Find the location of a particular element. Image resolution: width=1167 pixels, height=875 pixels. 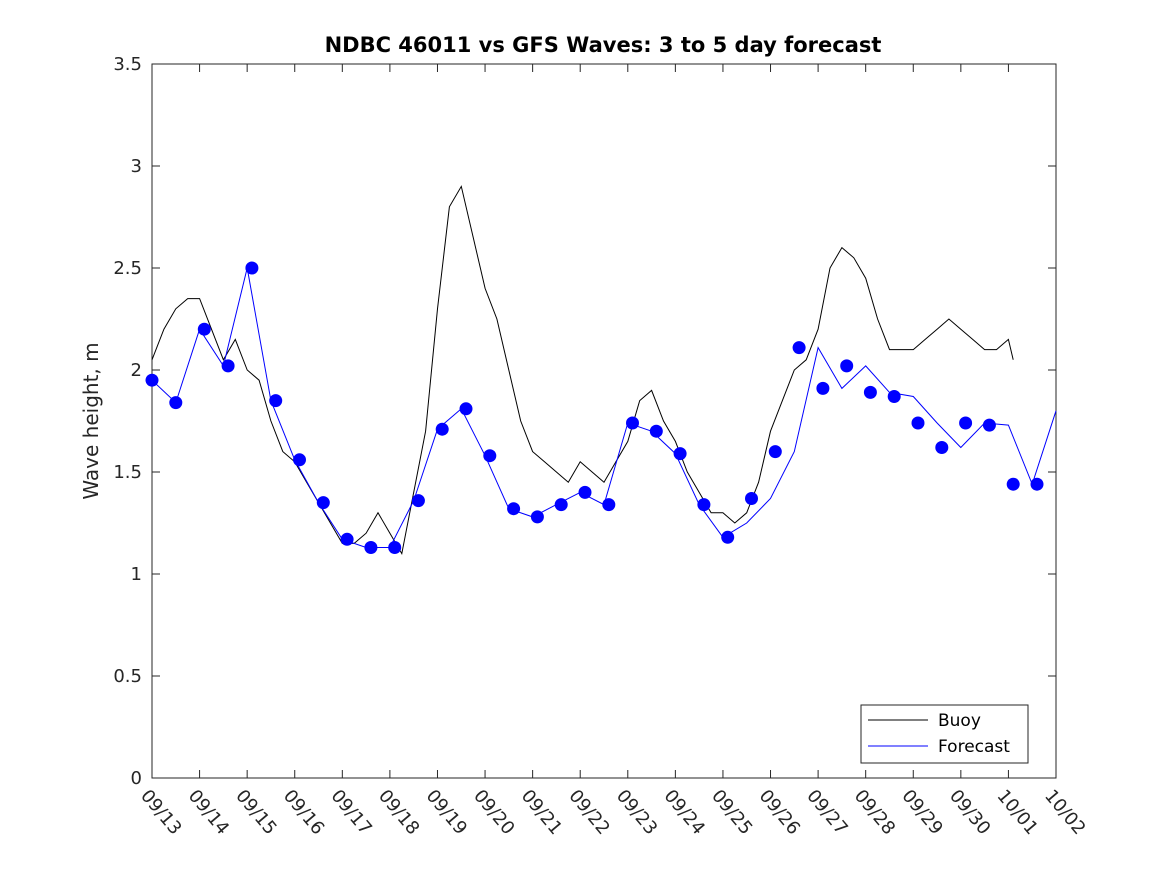

y-axis-label: Wave height, m is located at coordinates (91, 420).